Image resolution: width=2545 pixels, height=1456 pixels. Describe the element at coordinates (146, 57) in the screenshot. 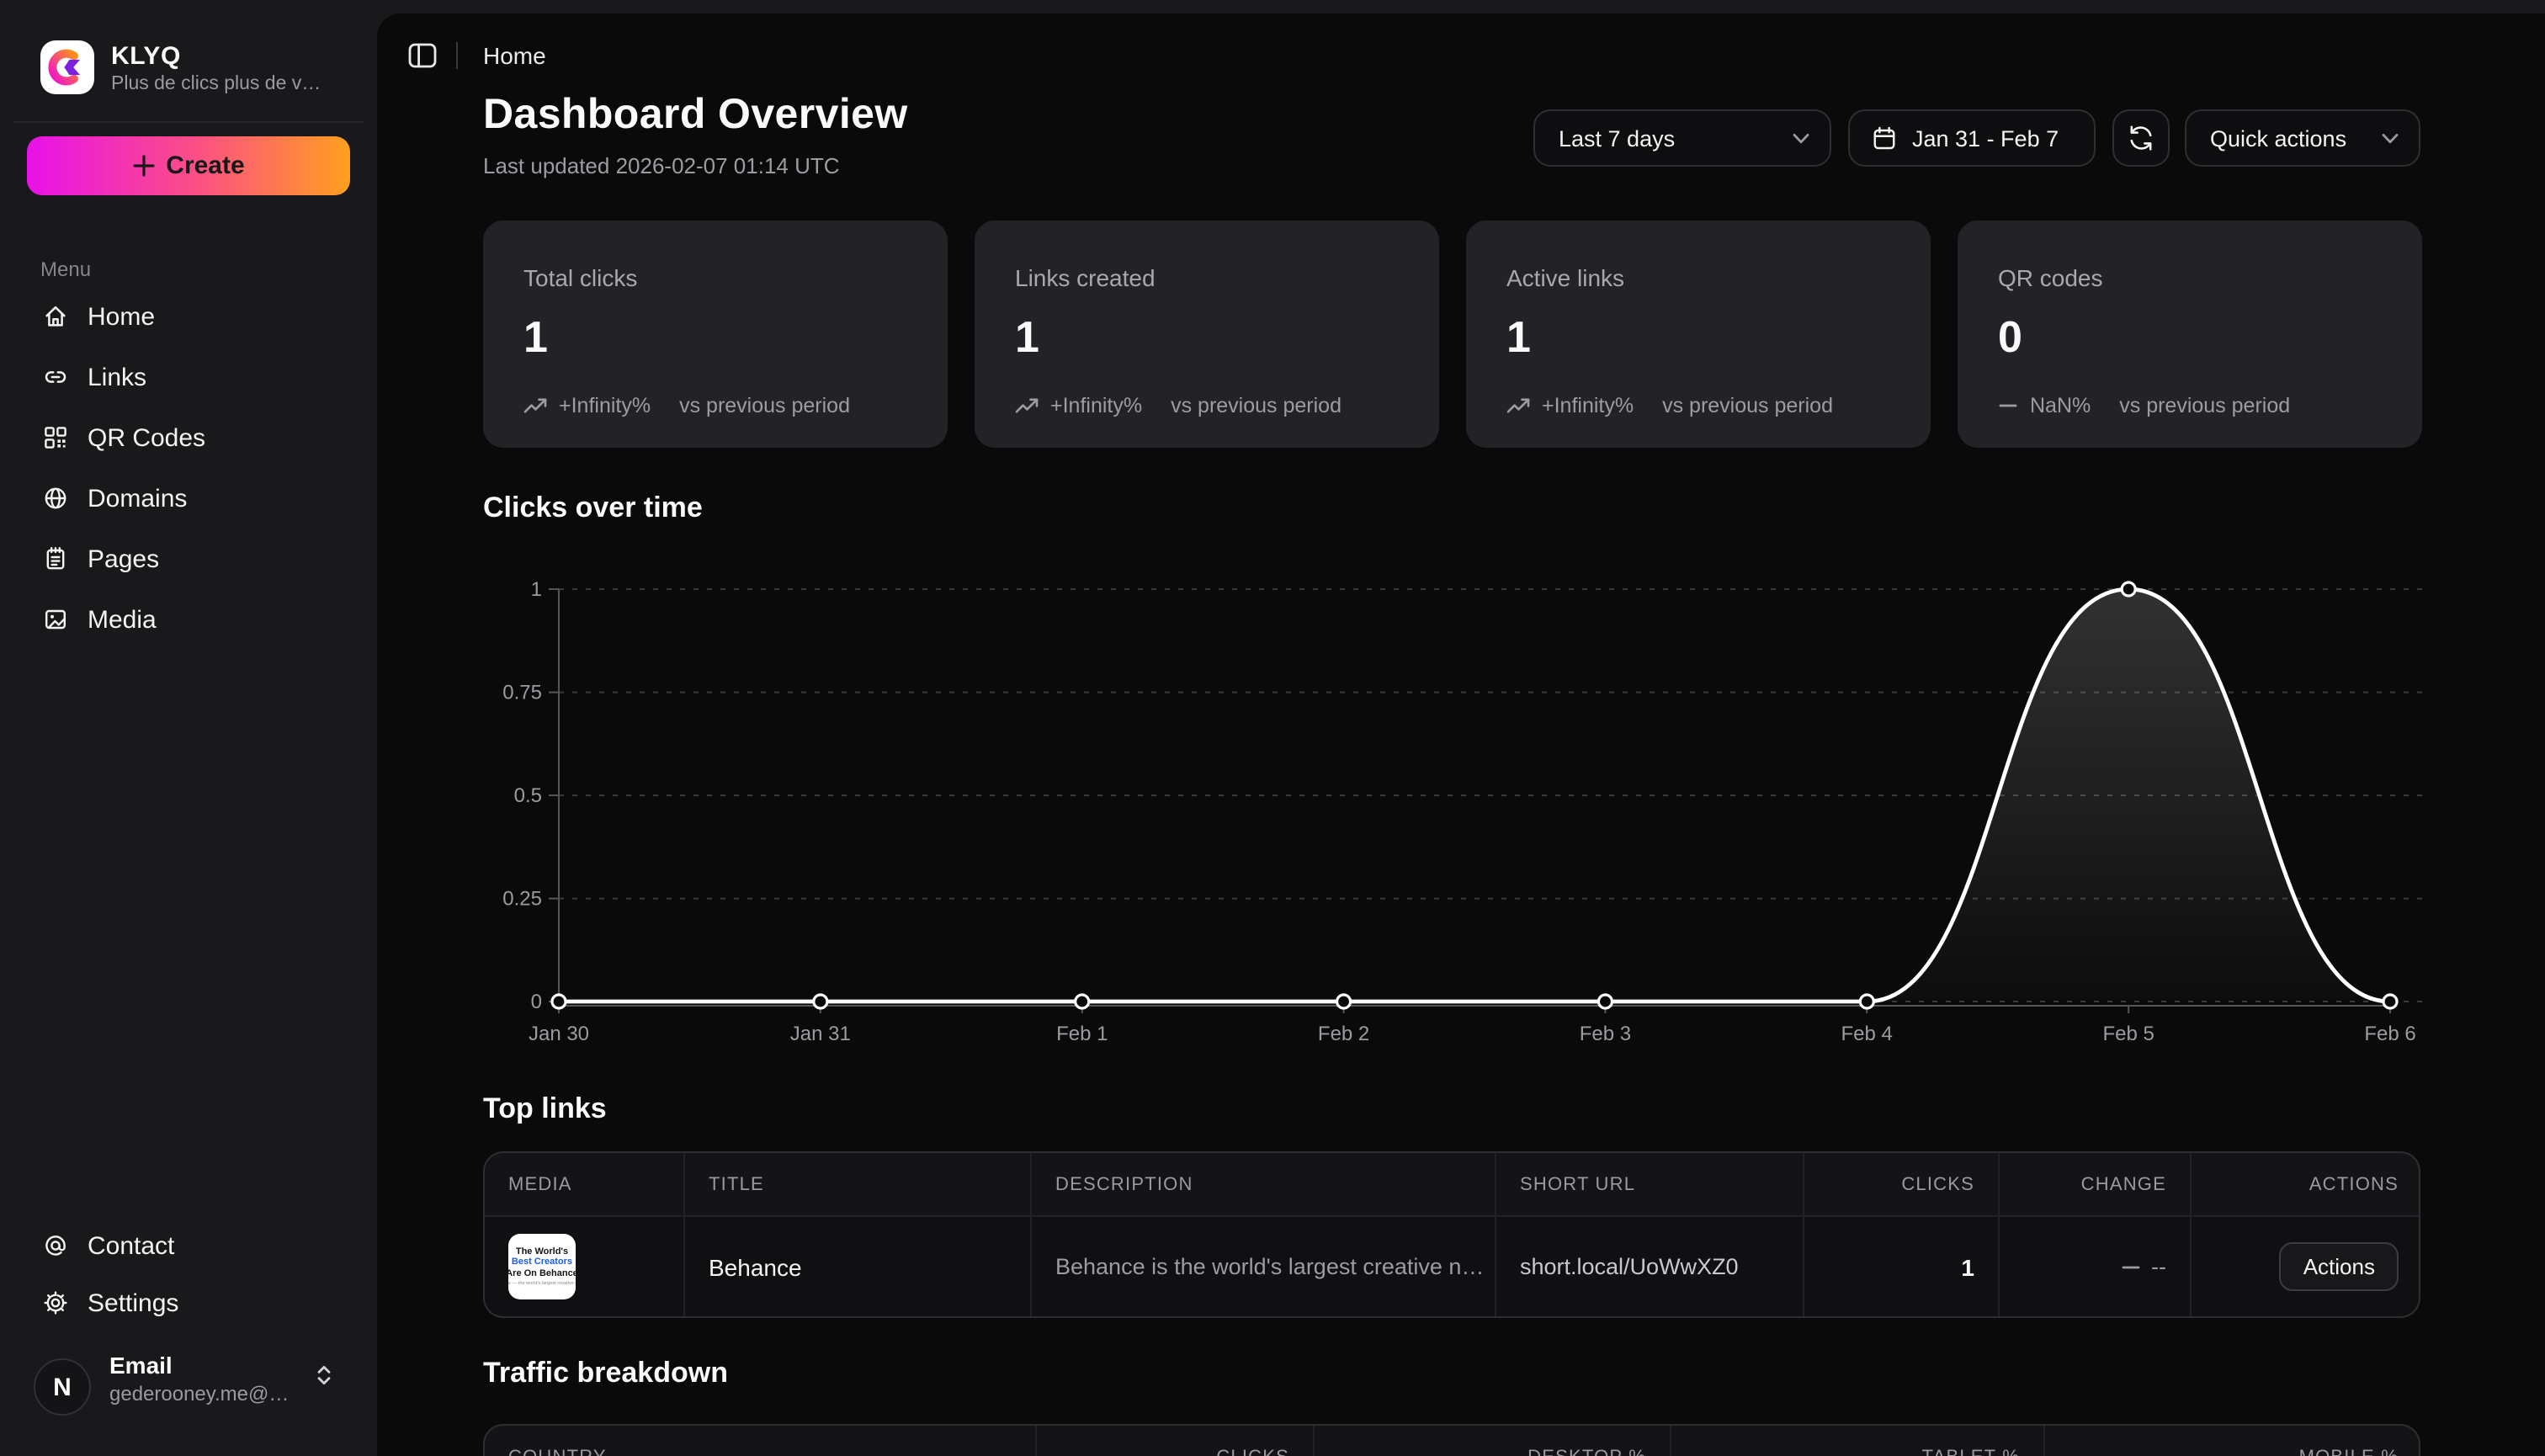

I see `brand-name: KLYQ` at that location.